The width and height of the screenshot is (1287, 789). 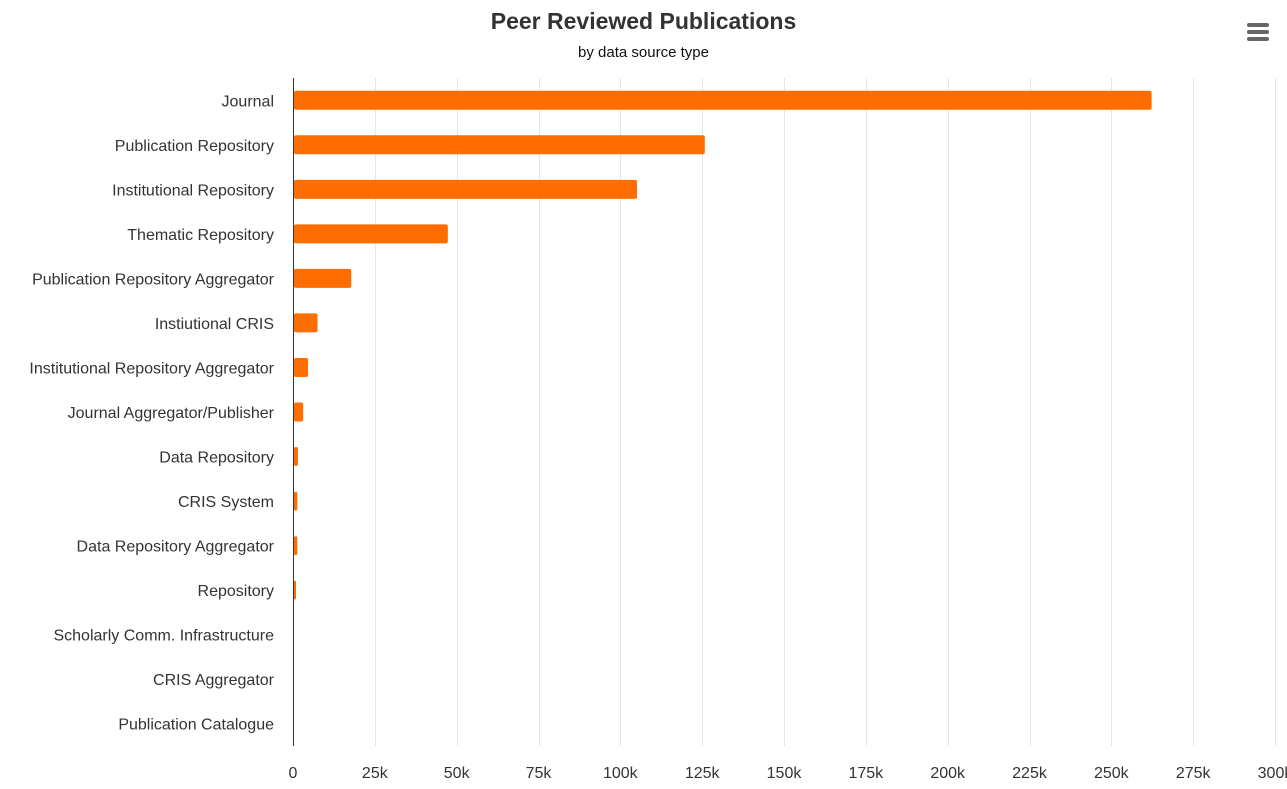 What do you see at coordinates (194, 146) in the screenshot?
I see `category-label: Publication Repository` at bounding box center [194, 146].